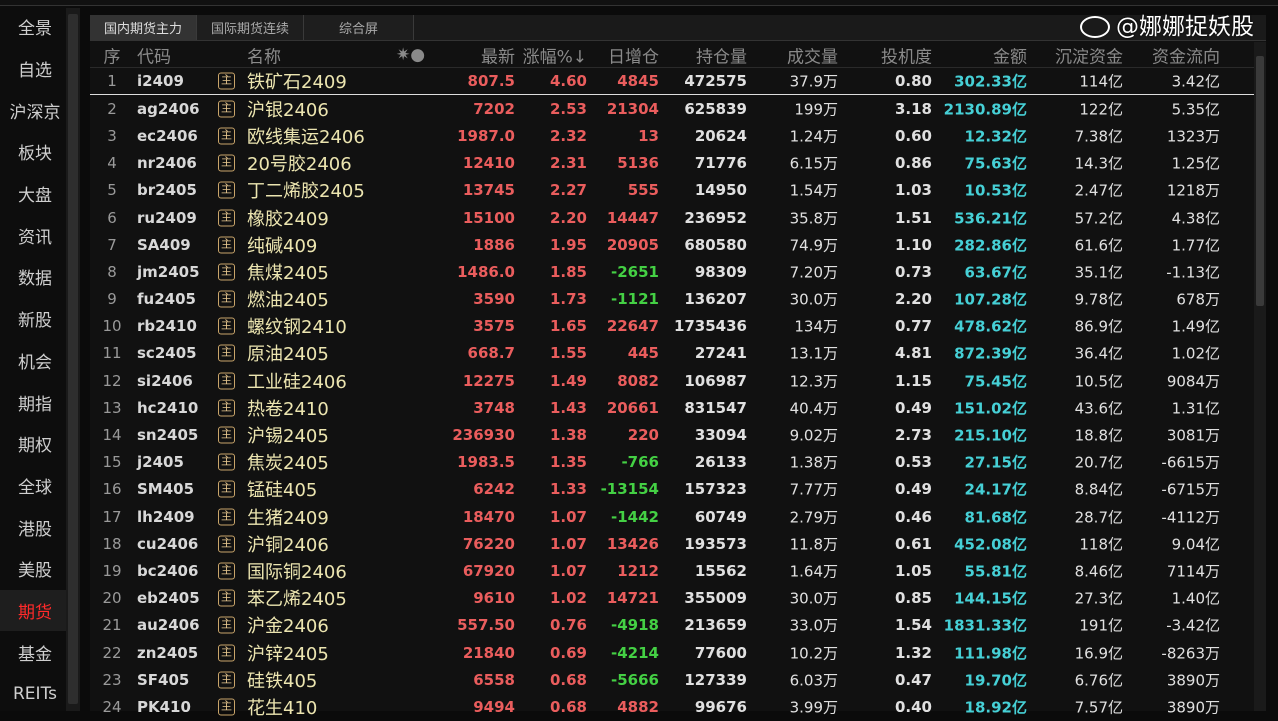 The height and width of the screenshot is (721, 1278). Describe the element at coordinates (720, 271) in the screenshot. I see `cell-oi: 98309` at that location.